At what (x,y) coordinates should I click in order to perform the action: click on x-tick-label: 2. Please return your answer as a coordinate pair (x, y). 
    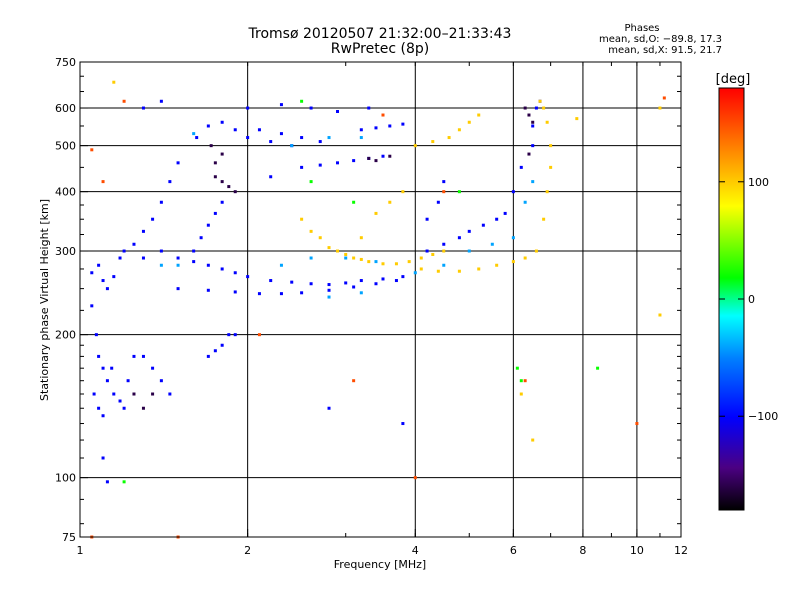
    Looking at the image, I should click on (247, 550).